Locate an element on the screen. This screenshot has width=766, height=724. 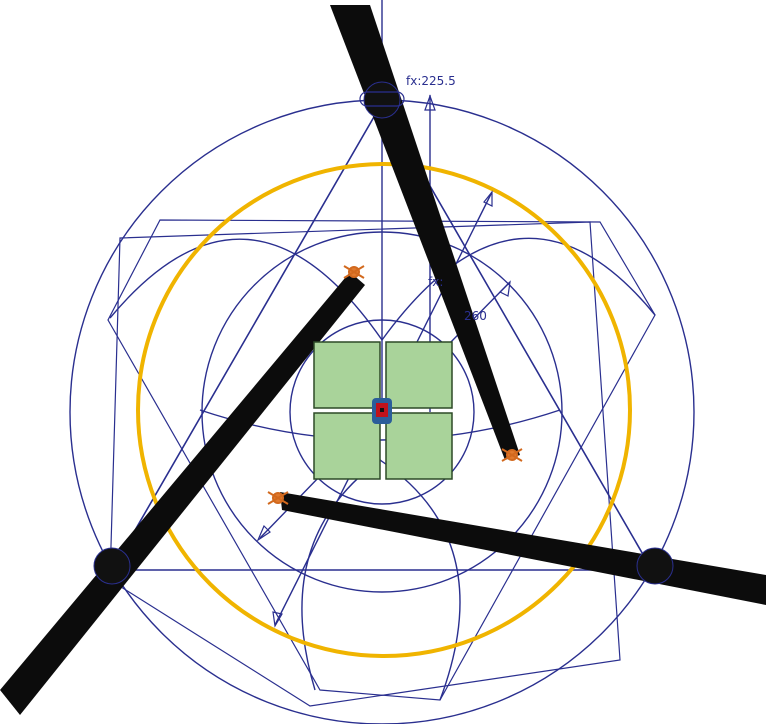
dimension-top-label: fx:225.5 is located at coordinates (431, 81).